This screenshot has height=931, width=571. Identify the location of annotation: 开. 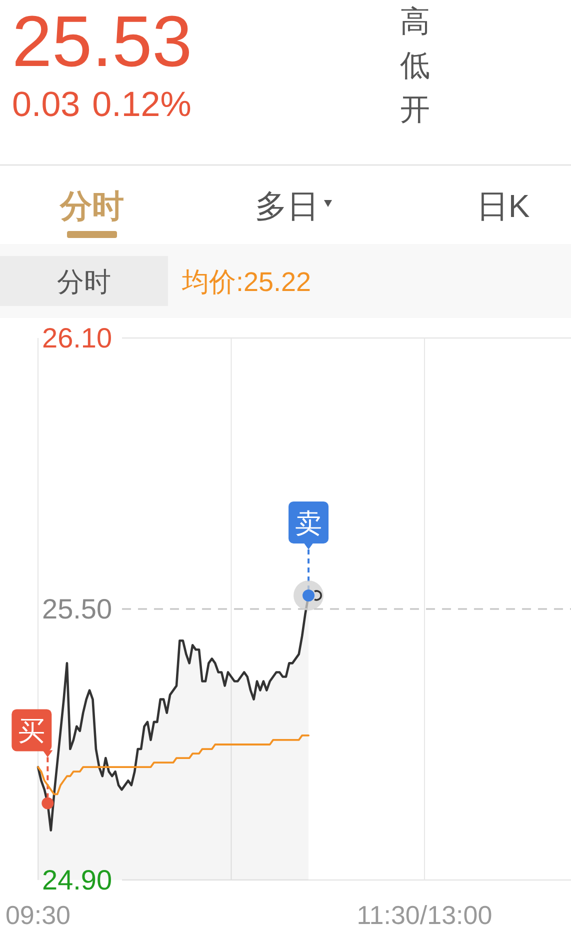
(415, 110).